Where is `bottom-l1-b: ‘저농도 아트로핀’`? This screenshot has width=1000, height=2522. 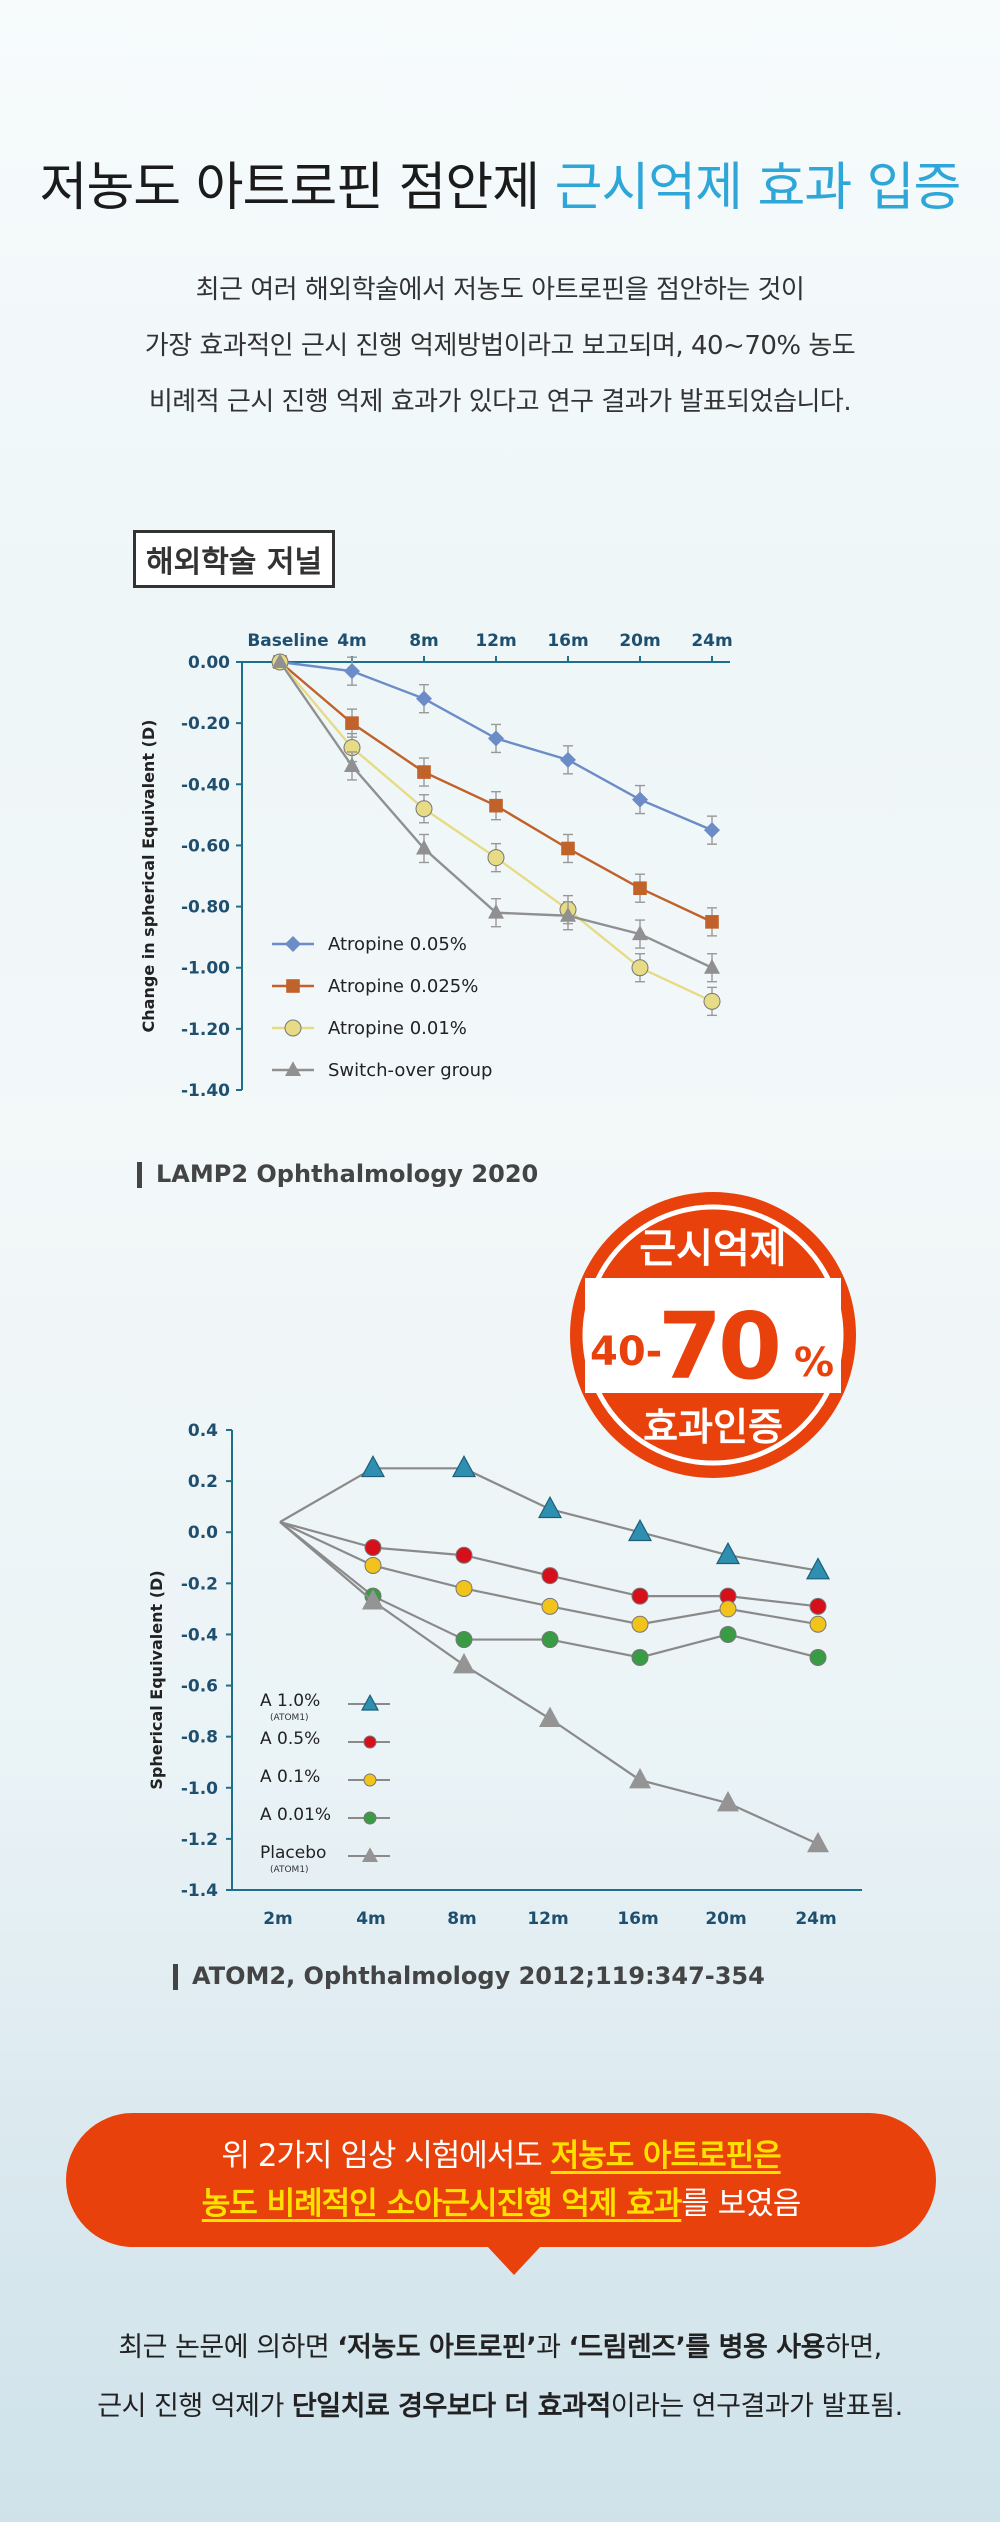
bottom-l1-b: ‘저농도 아트로핀’ is located at coordinates (437, 2347).